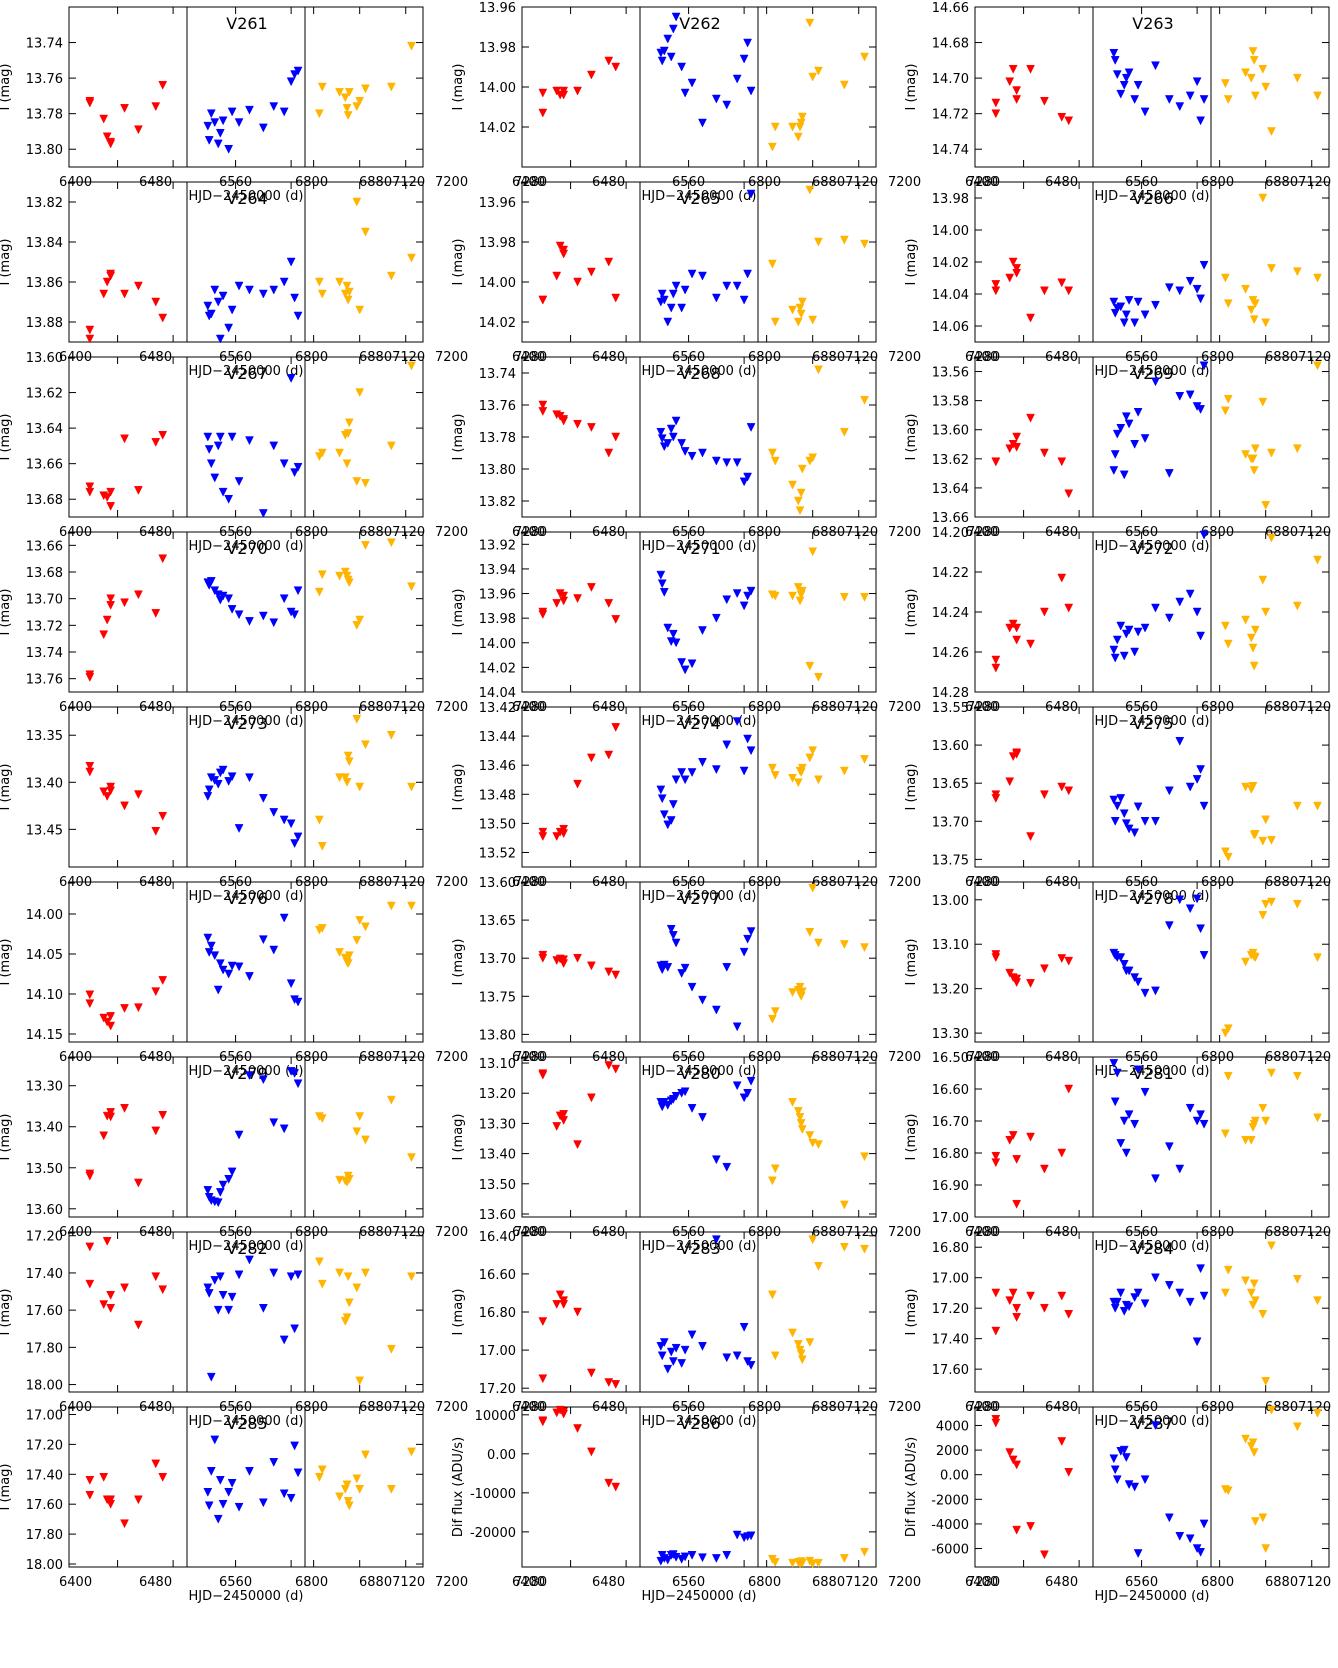 The width and height of the screenshot is (1338, 1668). Describe the element at coordinates (950, 431) in the screenshot. I see `y-tick-label: 13.60` at that location.